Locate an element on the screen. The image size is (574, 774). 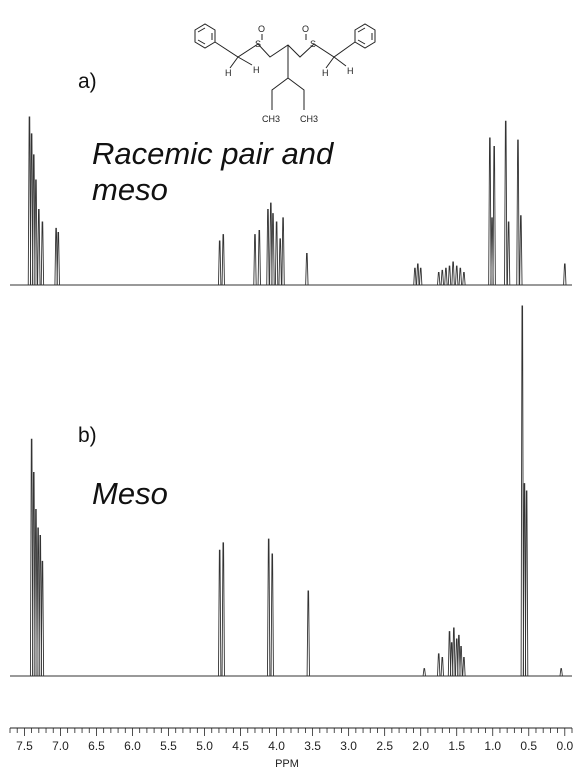
right-ethyl is located at coordinates (296, 93).